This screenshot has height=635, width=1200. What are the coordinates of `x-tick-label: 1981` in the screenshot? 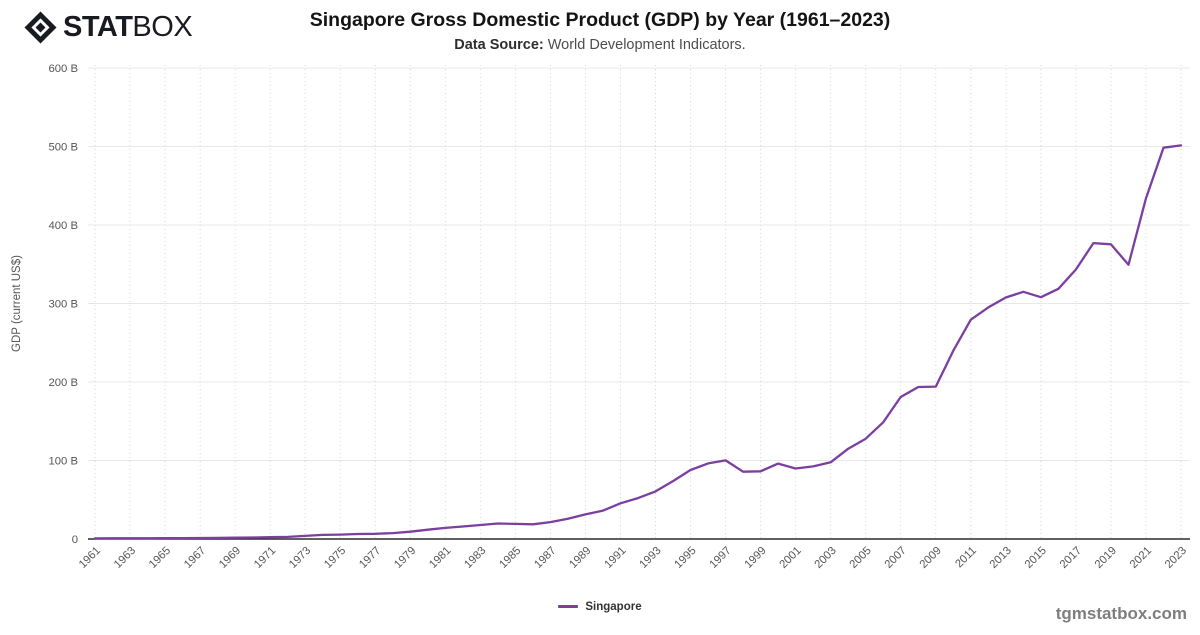 It's located at (440, 558).